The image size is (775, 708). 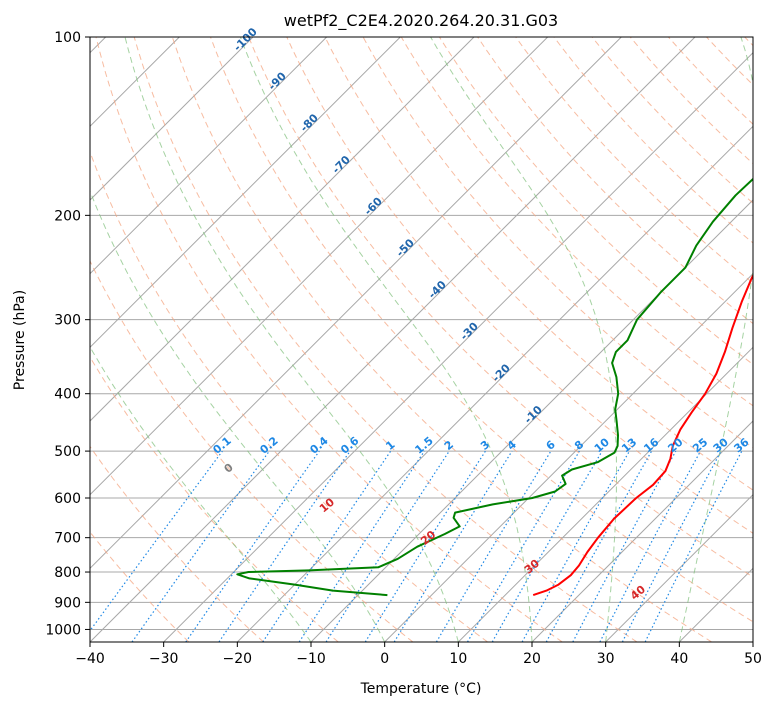 What do you see at coordinates (679, 659) in the screenshot?
I see `x-tick-label: 40` at bounding box center [679, 659].